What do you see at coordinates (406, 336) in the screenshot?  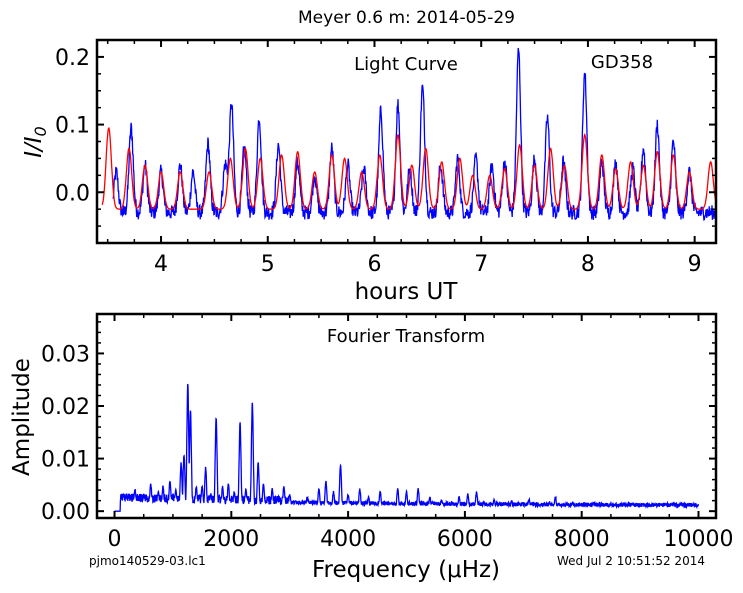 I see `fourier-title: Fourier Transform` at bounding box center [406, 336].